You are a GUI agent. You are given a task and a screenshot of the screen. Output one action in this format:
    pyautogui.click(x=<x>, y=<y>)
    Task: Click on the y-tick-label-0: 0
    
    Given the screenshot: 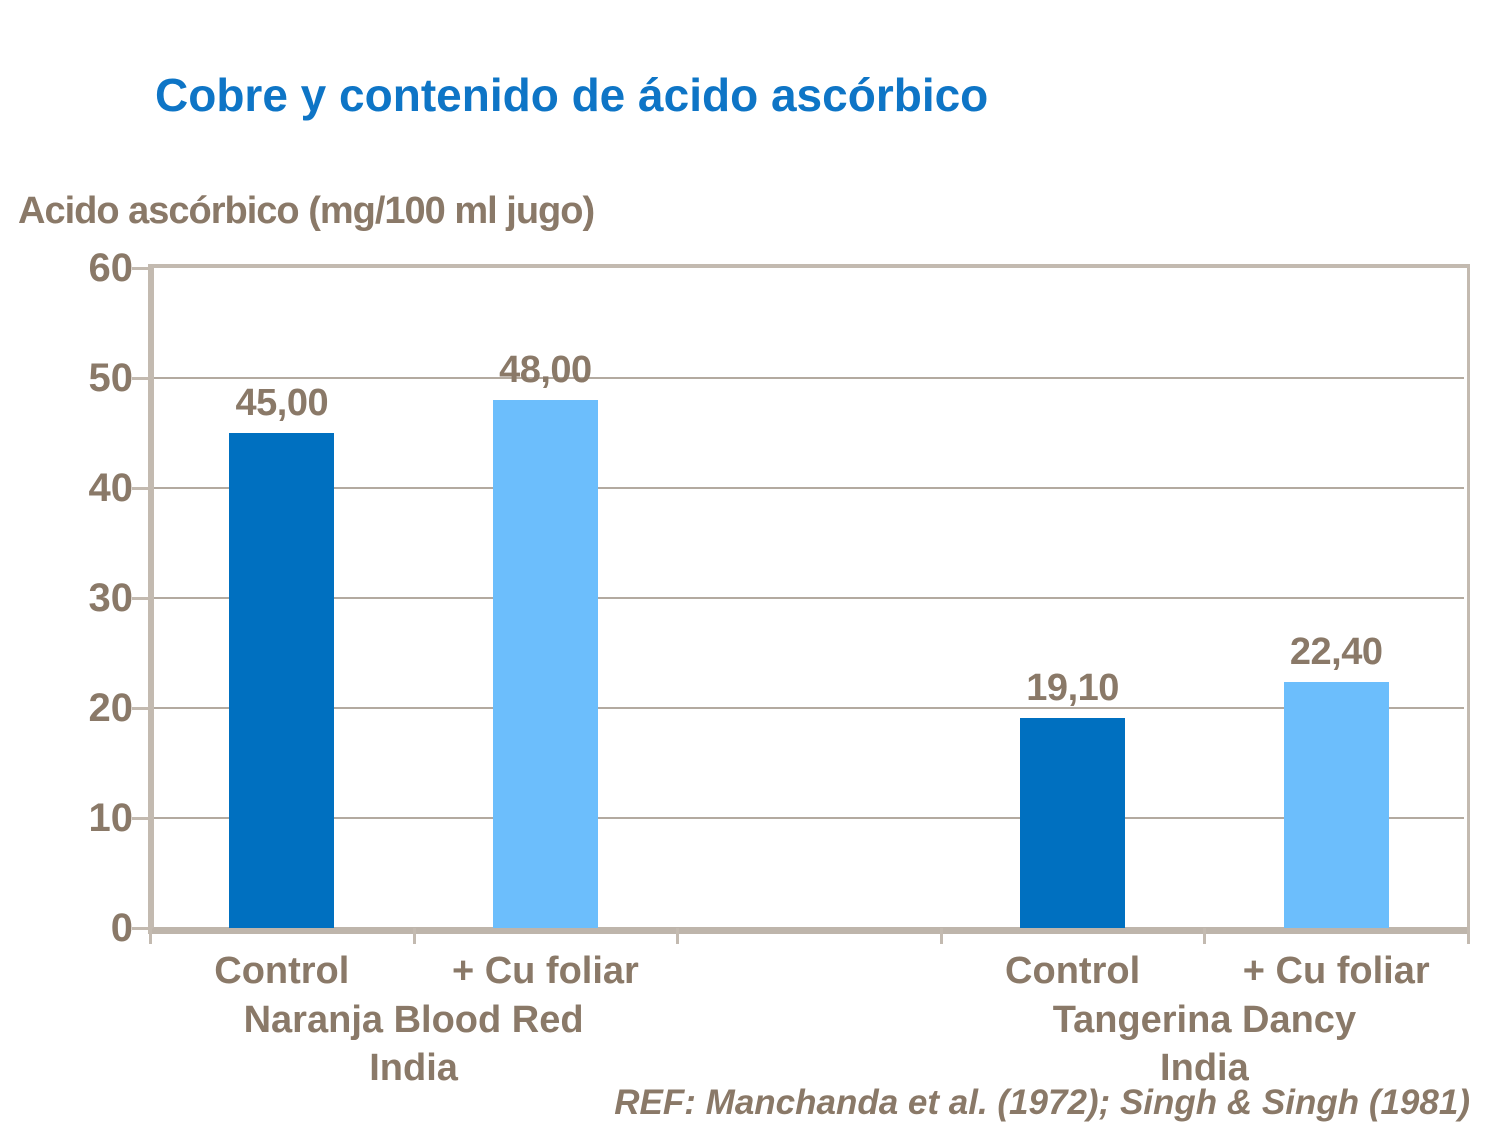 What is the action you would take?
    pyautogui.click(x=121, y=928)
    